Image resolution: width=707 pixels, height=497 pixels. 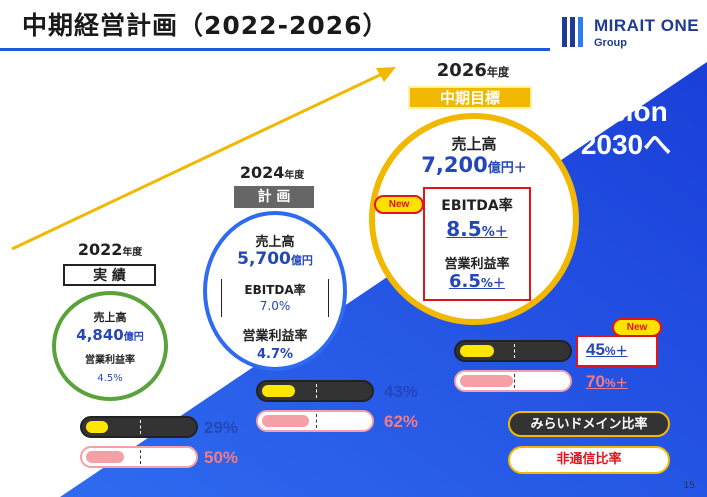 What do you see at coordinates (275, 242) in the screenshot?
I see `year-2024-sales-label: 売上高` at bounding box center [275, 242].